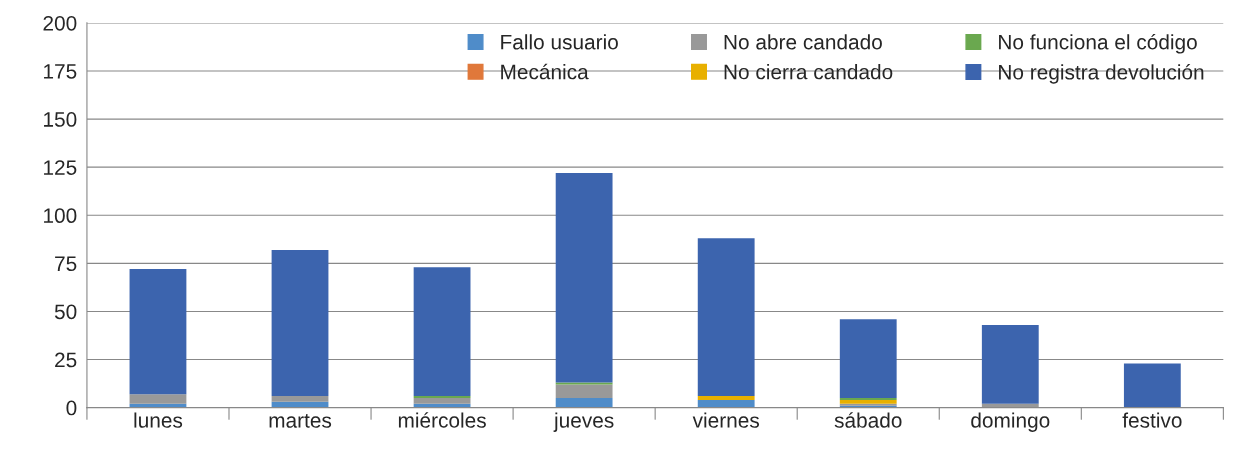 The height and width of the screenshot is (458, 1242). I want to click on legend-label: Fallo usuario, so click(559, 42).